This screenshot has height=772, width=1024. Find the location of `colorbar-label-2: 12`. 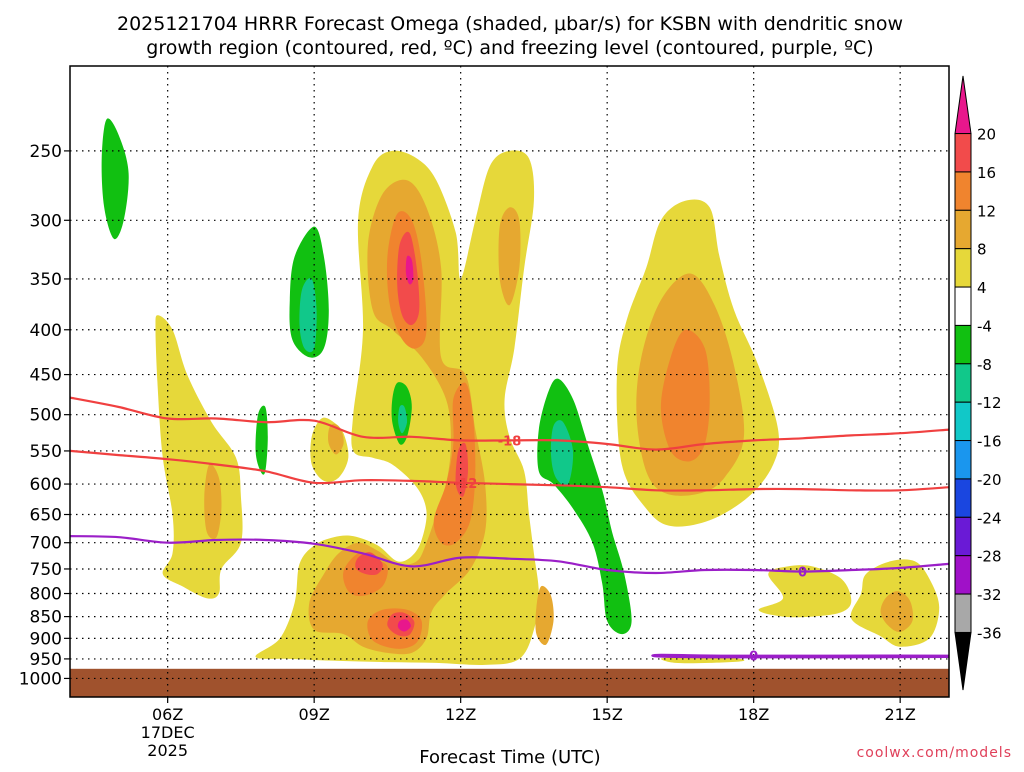

colorbar-label-2: 12 is located at coordinates (986, 211).